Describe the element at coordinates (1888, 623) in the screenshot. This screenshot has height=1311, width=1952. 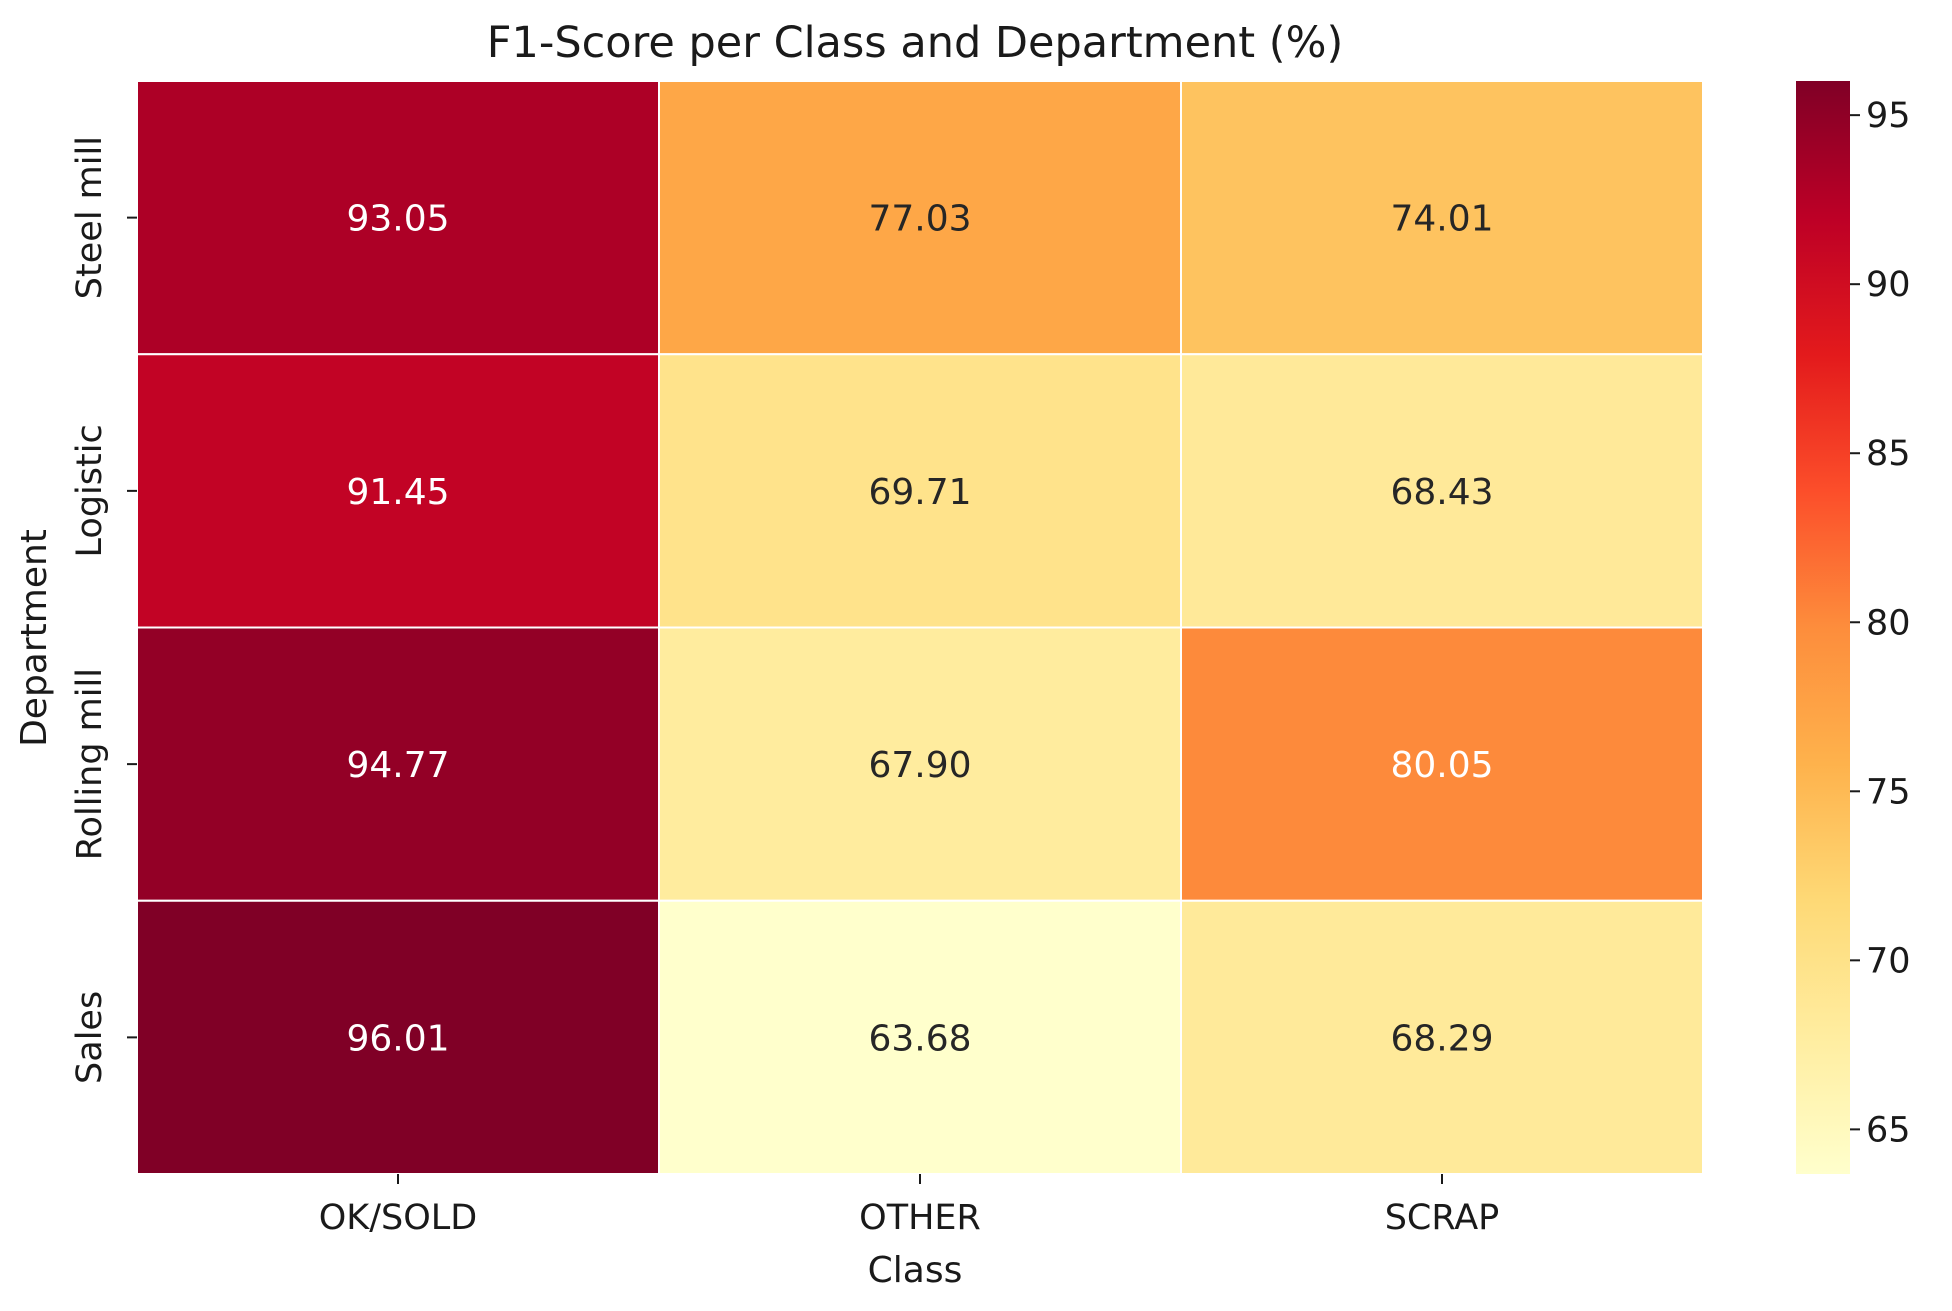
I see `colorbar-tick-label: 80` at that location.